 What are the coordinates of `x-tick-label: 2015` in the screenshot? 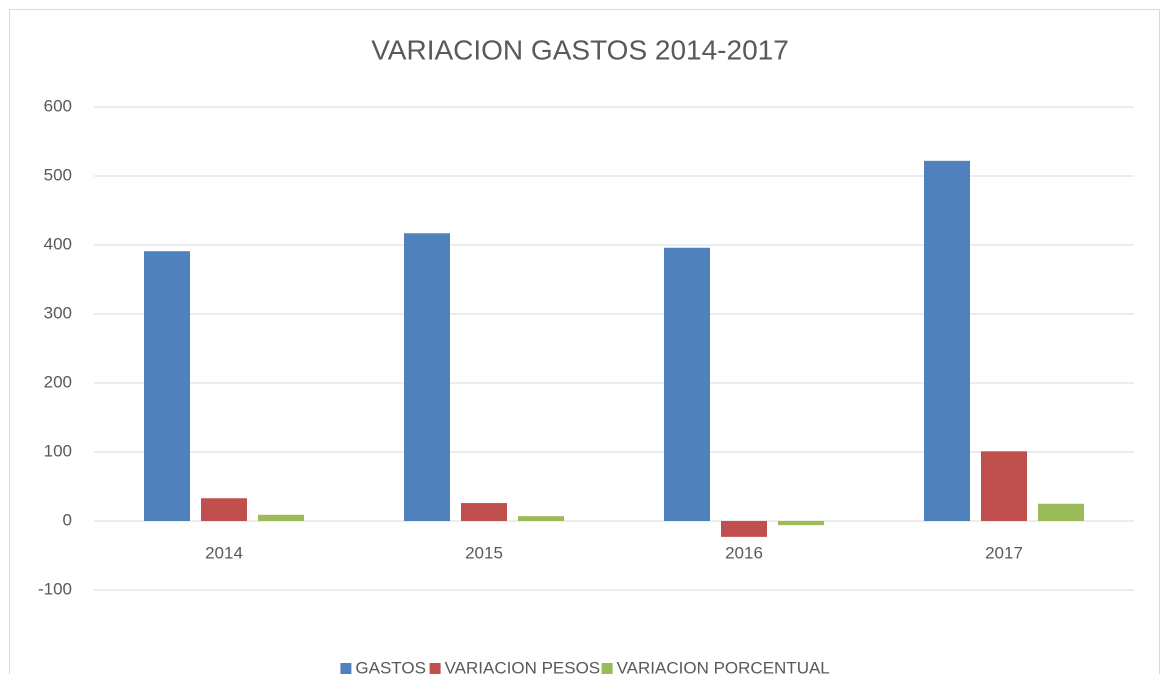 It's located at (484, 552).